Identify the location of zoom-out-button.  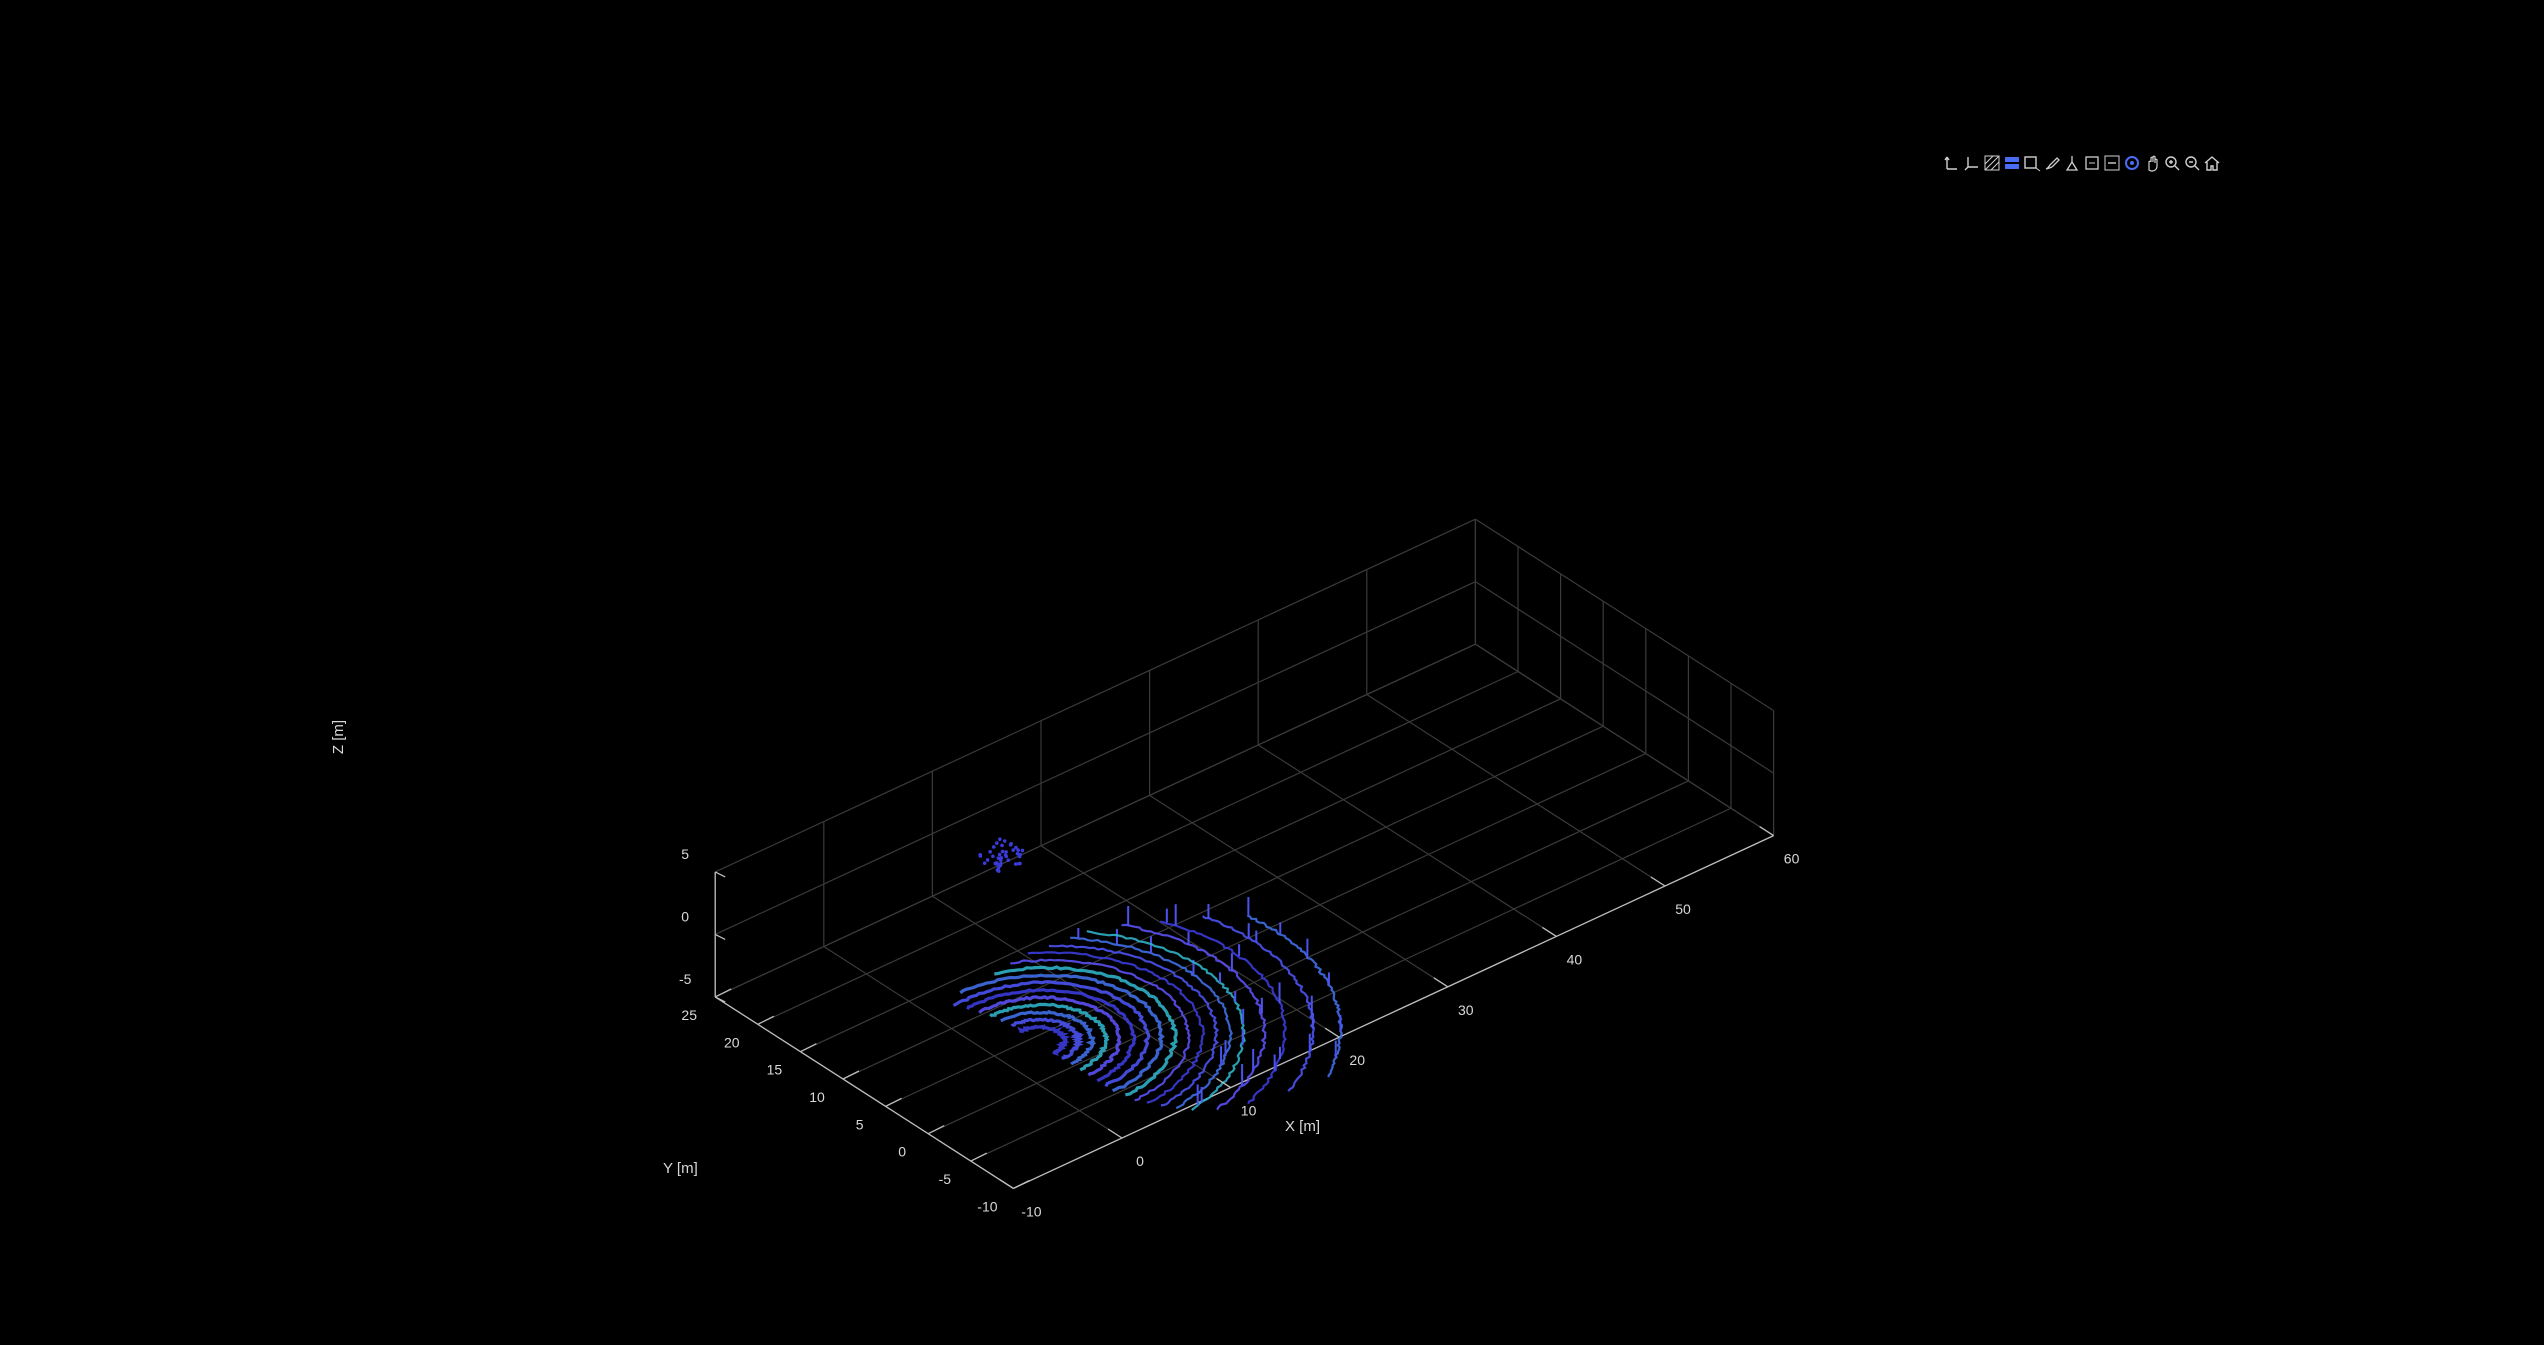
(2191, 163).